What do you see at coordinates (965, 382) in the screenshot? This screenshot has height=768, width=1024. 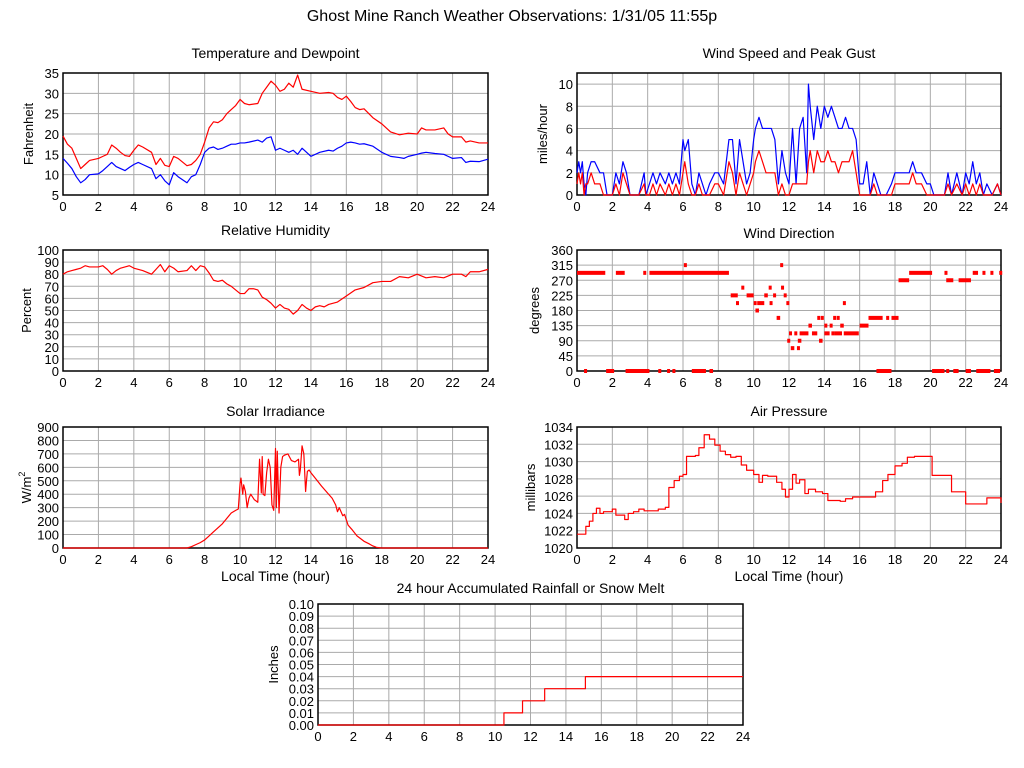 I see `x-tick-label: 22` at bounding box center [965, 382].